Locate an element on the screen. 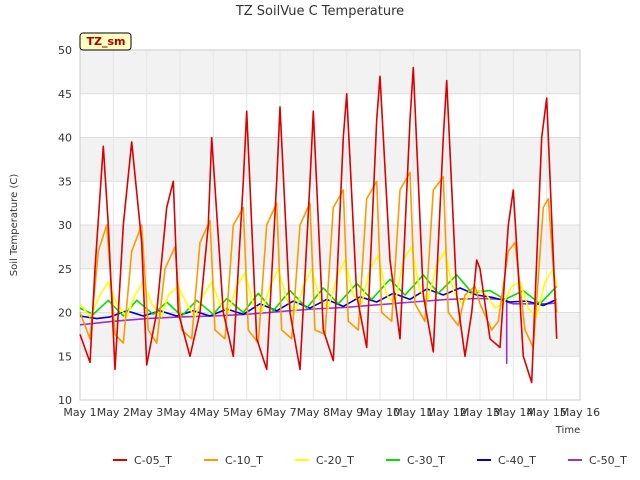  legend-label: C-05_T is located at coordinates (153, 460).